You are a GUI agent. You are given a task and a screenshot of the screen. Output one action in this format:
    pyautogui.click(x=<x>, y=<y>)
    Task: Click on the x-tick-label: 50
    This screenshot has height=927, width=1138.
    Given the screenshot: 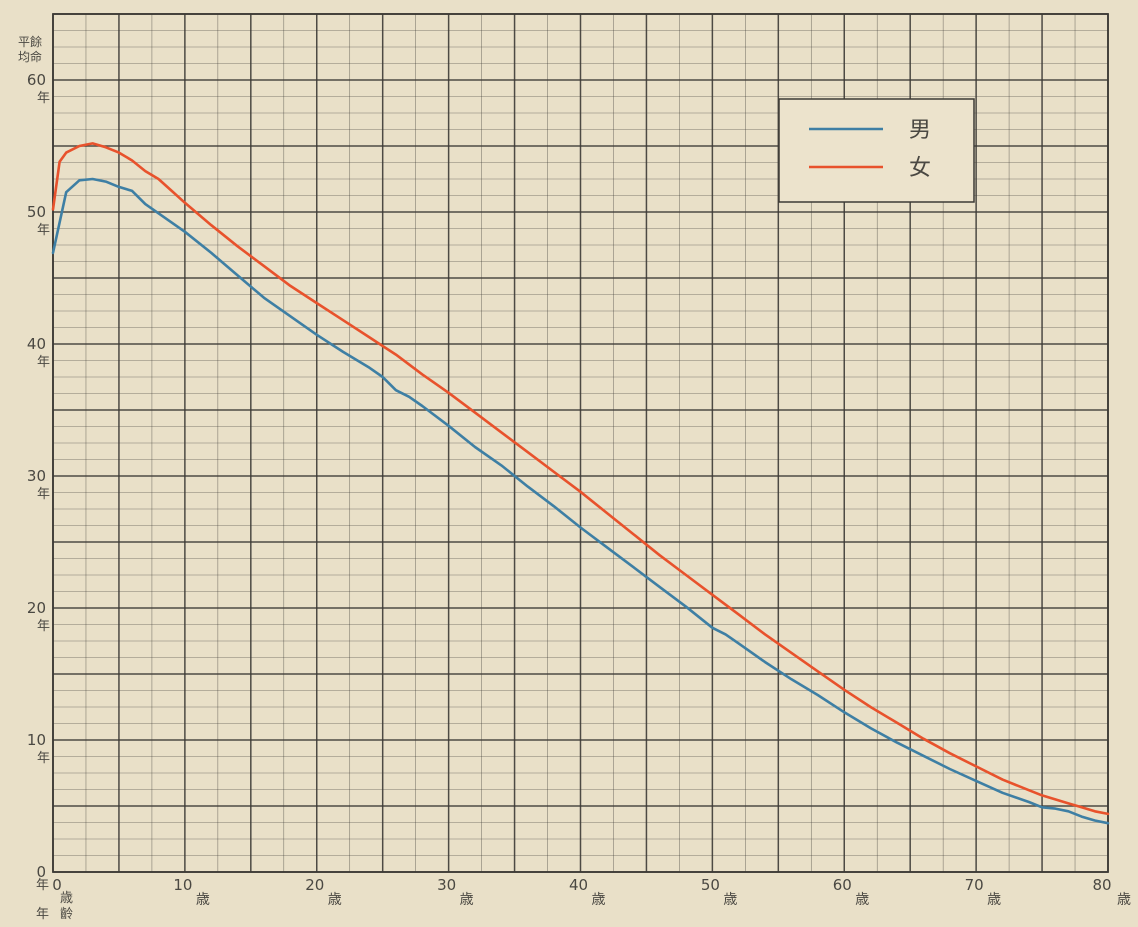 What is the action you would take?
    pyautogui.click(x=710, y=885)
    